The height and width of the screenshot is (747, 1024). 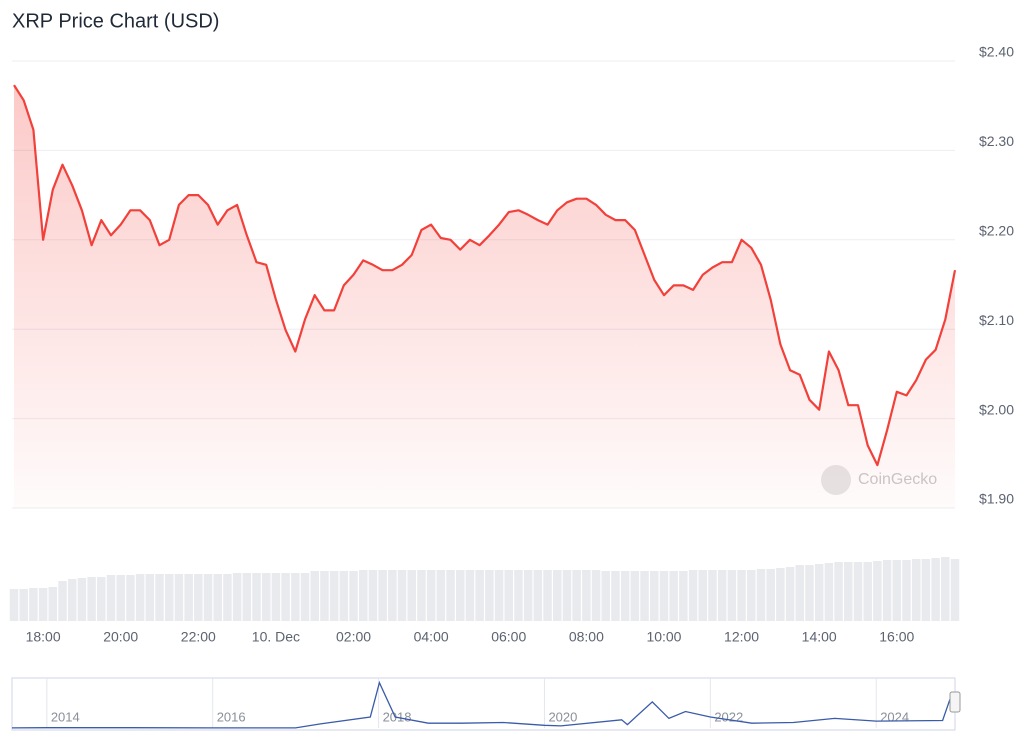 I want to click on y-tick-label: $2.00, so click(x=996, y=409).